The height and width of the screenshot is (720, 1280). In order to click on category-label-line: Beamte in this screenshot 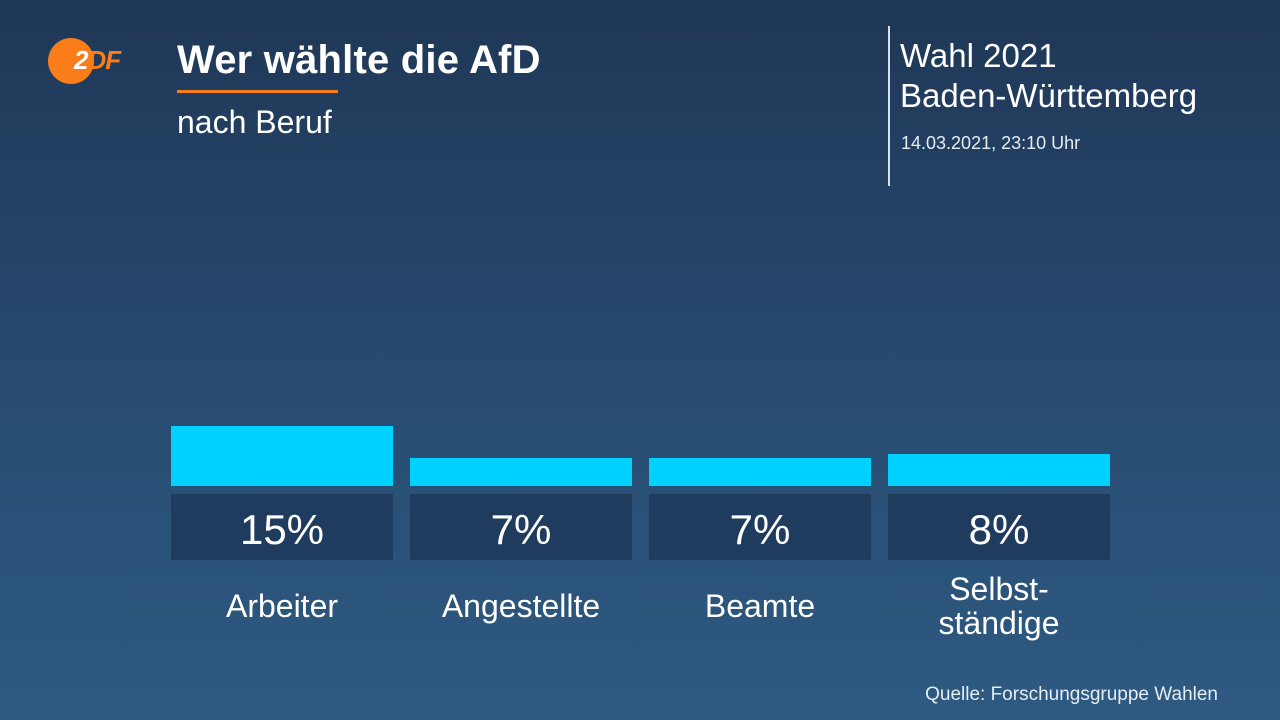, I will do `click(760, 606)`.